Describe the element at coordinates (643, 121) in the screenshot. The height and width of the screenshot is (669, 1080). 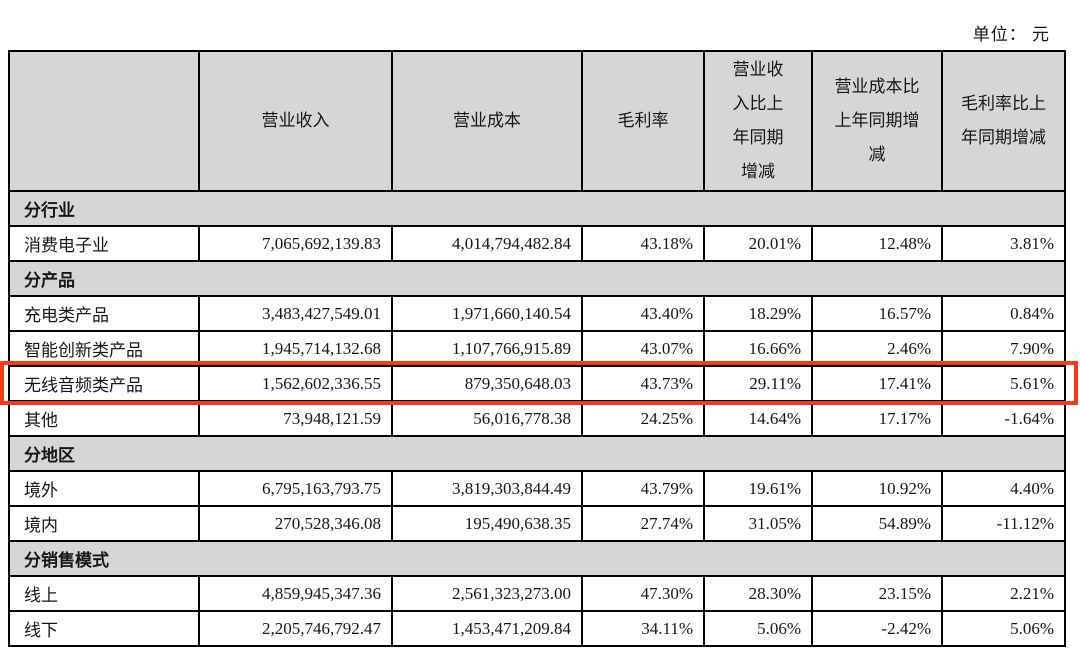
I see `col-header-gross-margin: 毛利率` at that location.